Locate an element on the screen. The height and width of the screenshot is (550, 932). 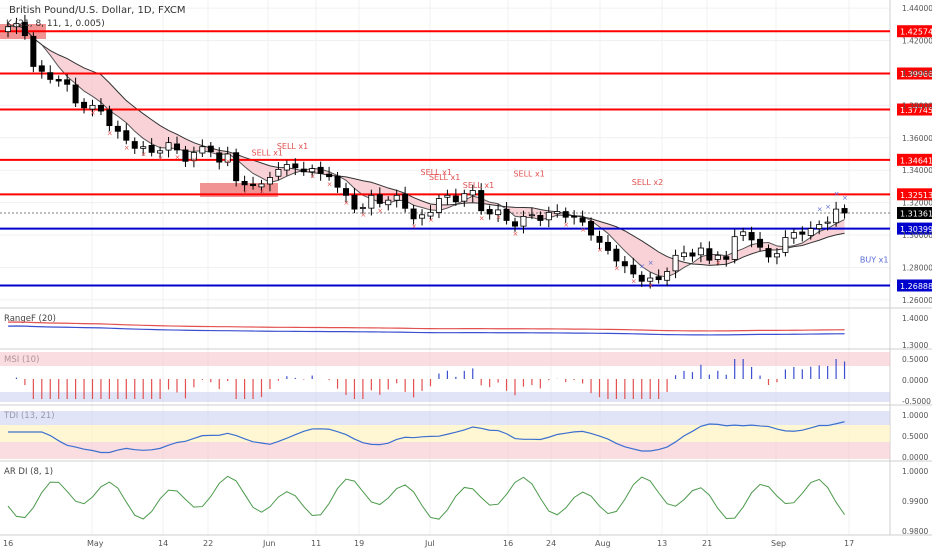
level-price-label: 1.39966 is located at coordinates (916, 74).